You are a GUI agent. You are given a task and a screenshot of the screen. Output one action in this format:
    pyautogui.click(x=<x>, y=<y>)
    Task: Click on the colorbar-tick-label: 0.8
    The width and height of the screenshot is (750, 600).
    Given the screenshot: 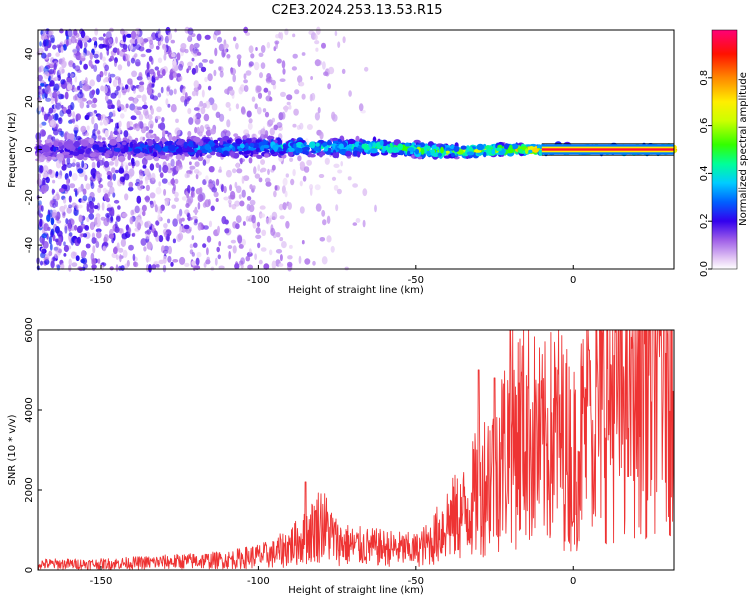 What is the action you would take?
    pyautogui.click(x=704, y=78)
    